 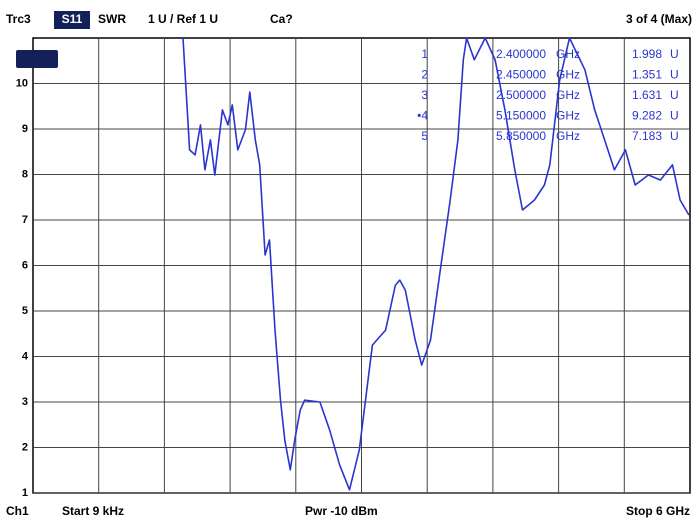 I want to click on parameter: S11, so click(x=72, y=19).